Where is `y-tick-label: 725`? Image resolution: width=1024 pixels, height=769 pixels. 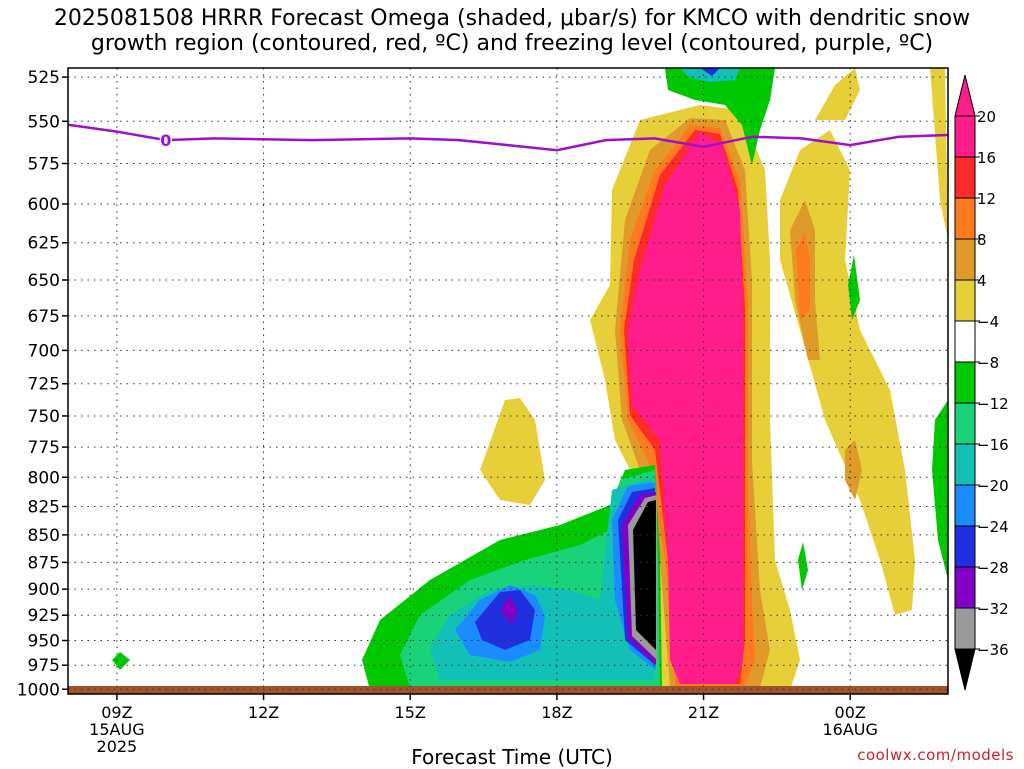 y-tick-label: 725 is located at coordinates (44, 385).